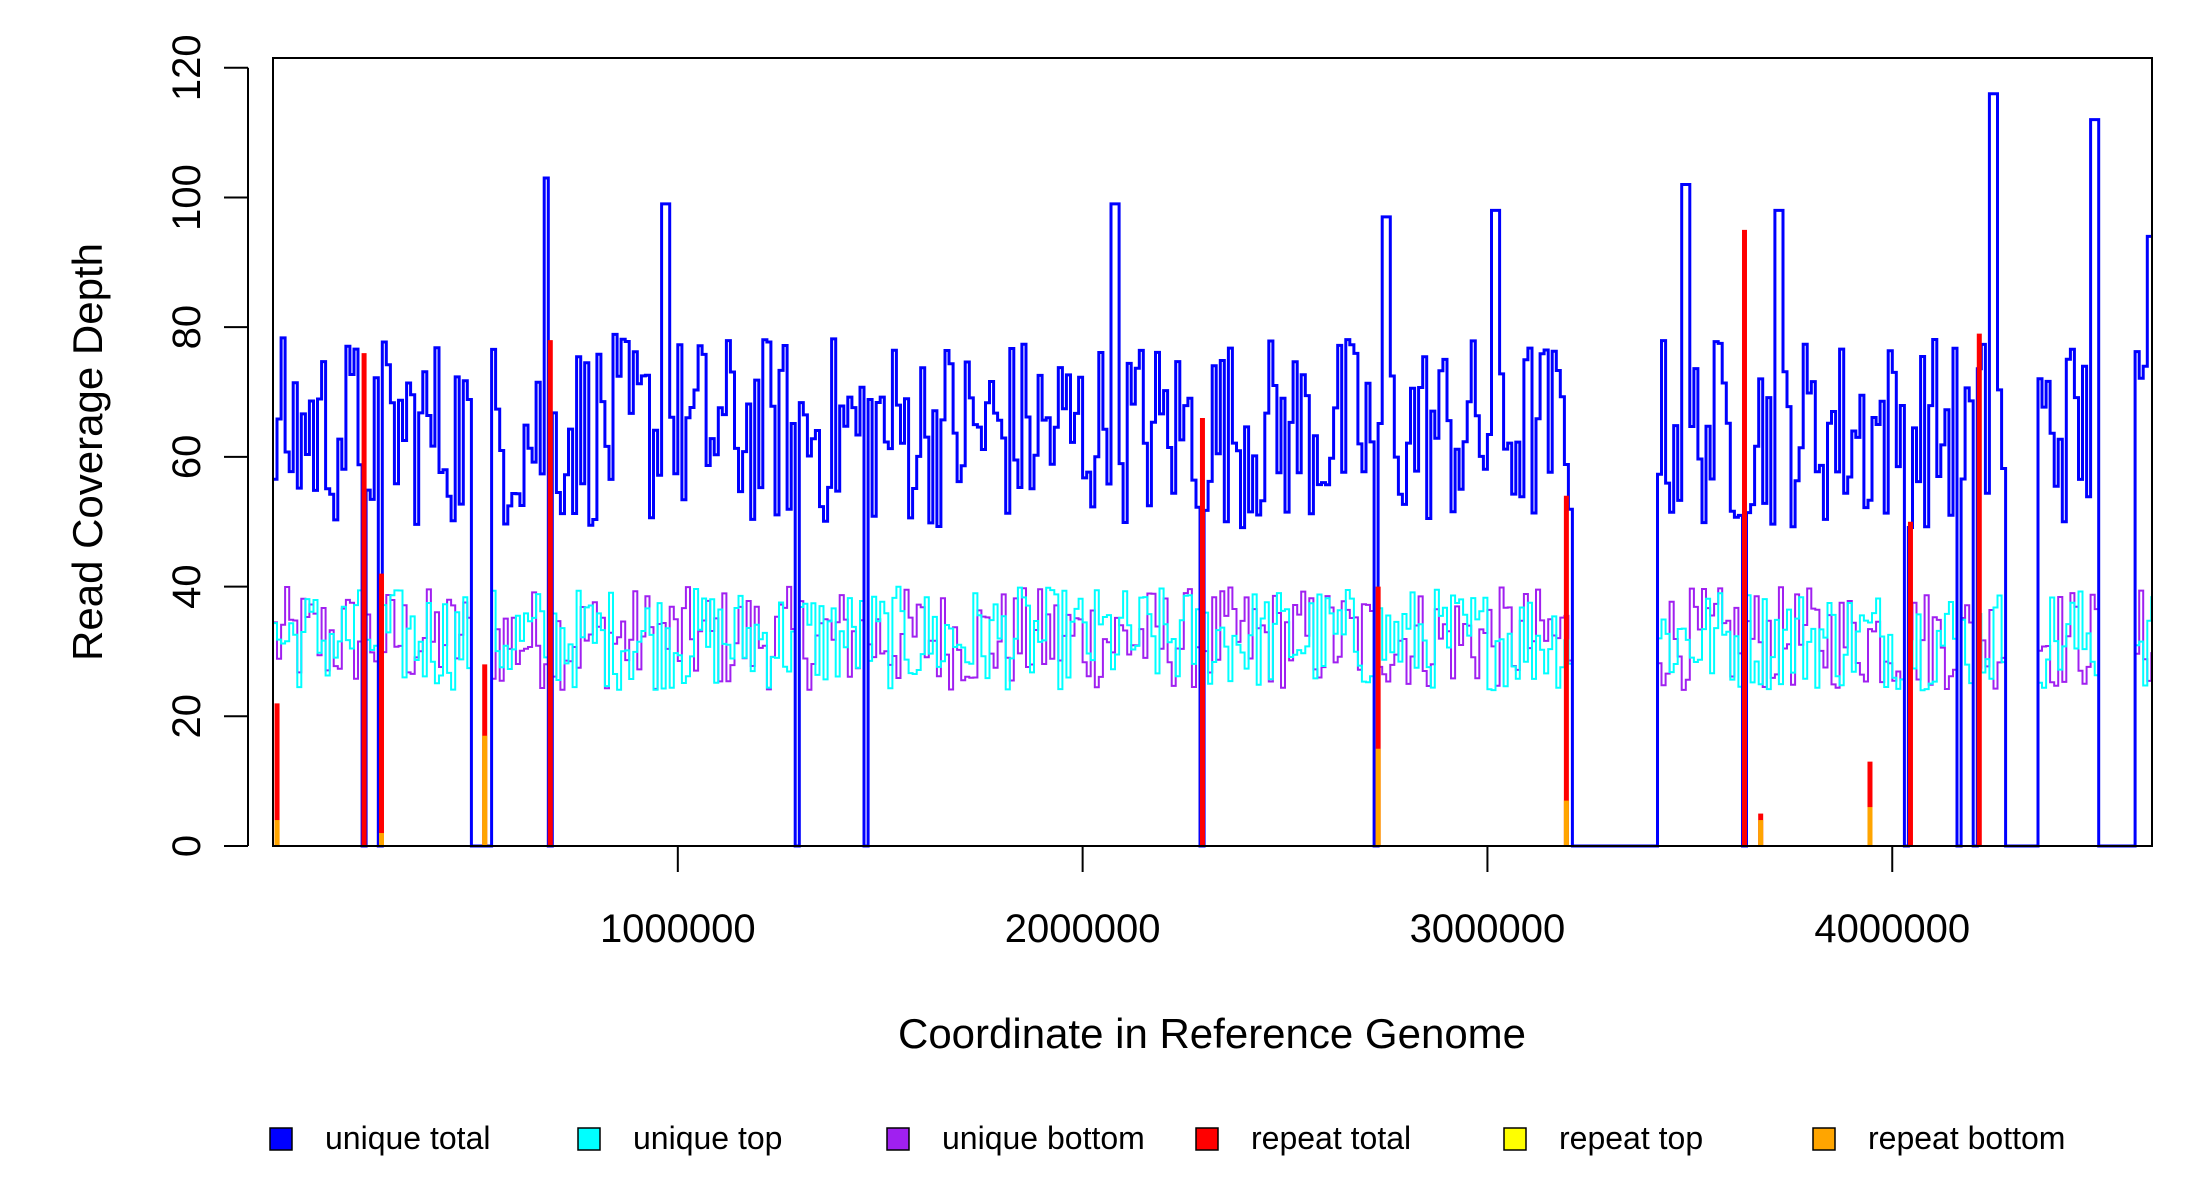 The width and height of the screenshot is (2200, 1200). Describe the element at coordinates (187, 197) in the screenshot. I see `y-tick-label: 100` at that location.